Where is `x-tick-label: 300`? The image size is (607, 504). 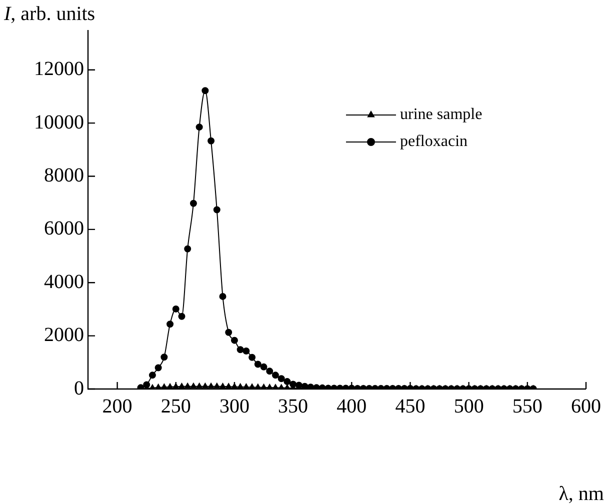 x-tick-label: 300 is located at coordinates (234, 406).